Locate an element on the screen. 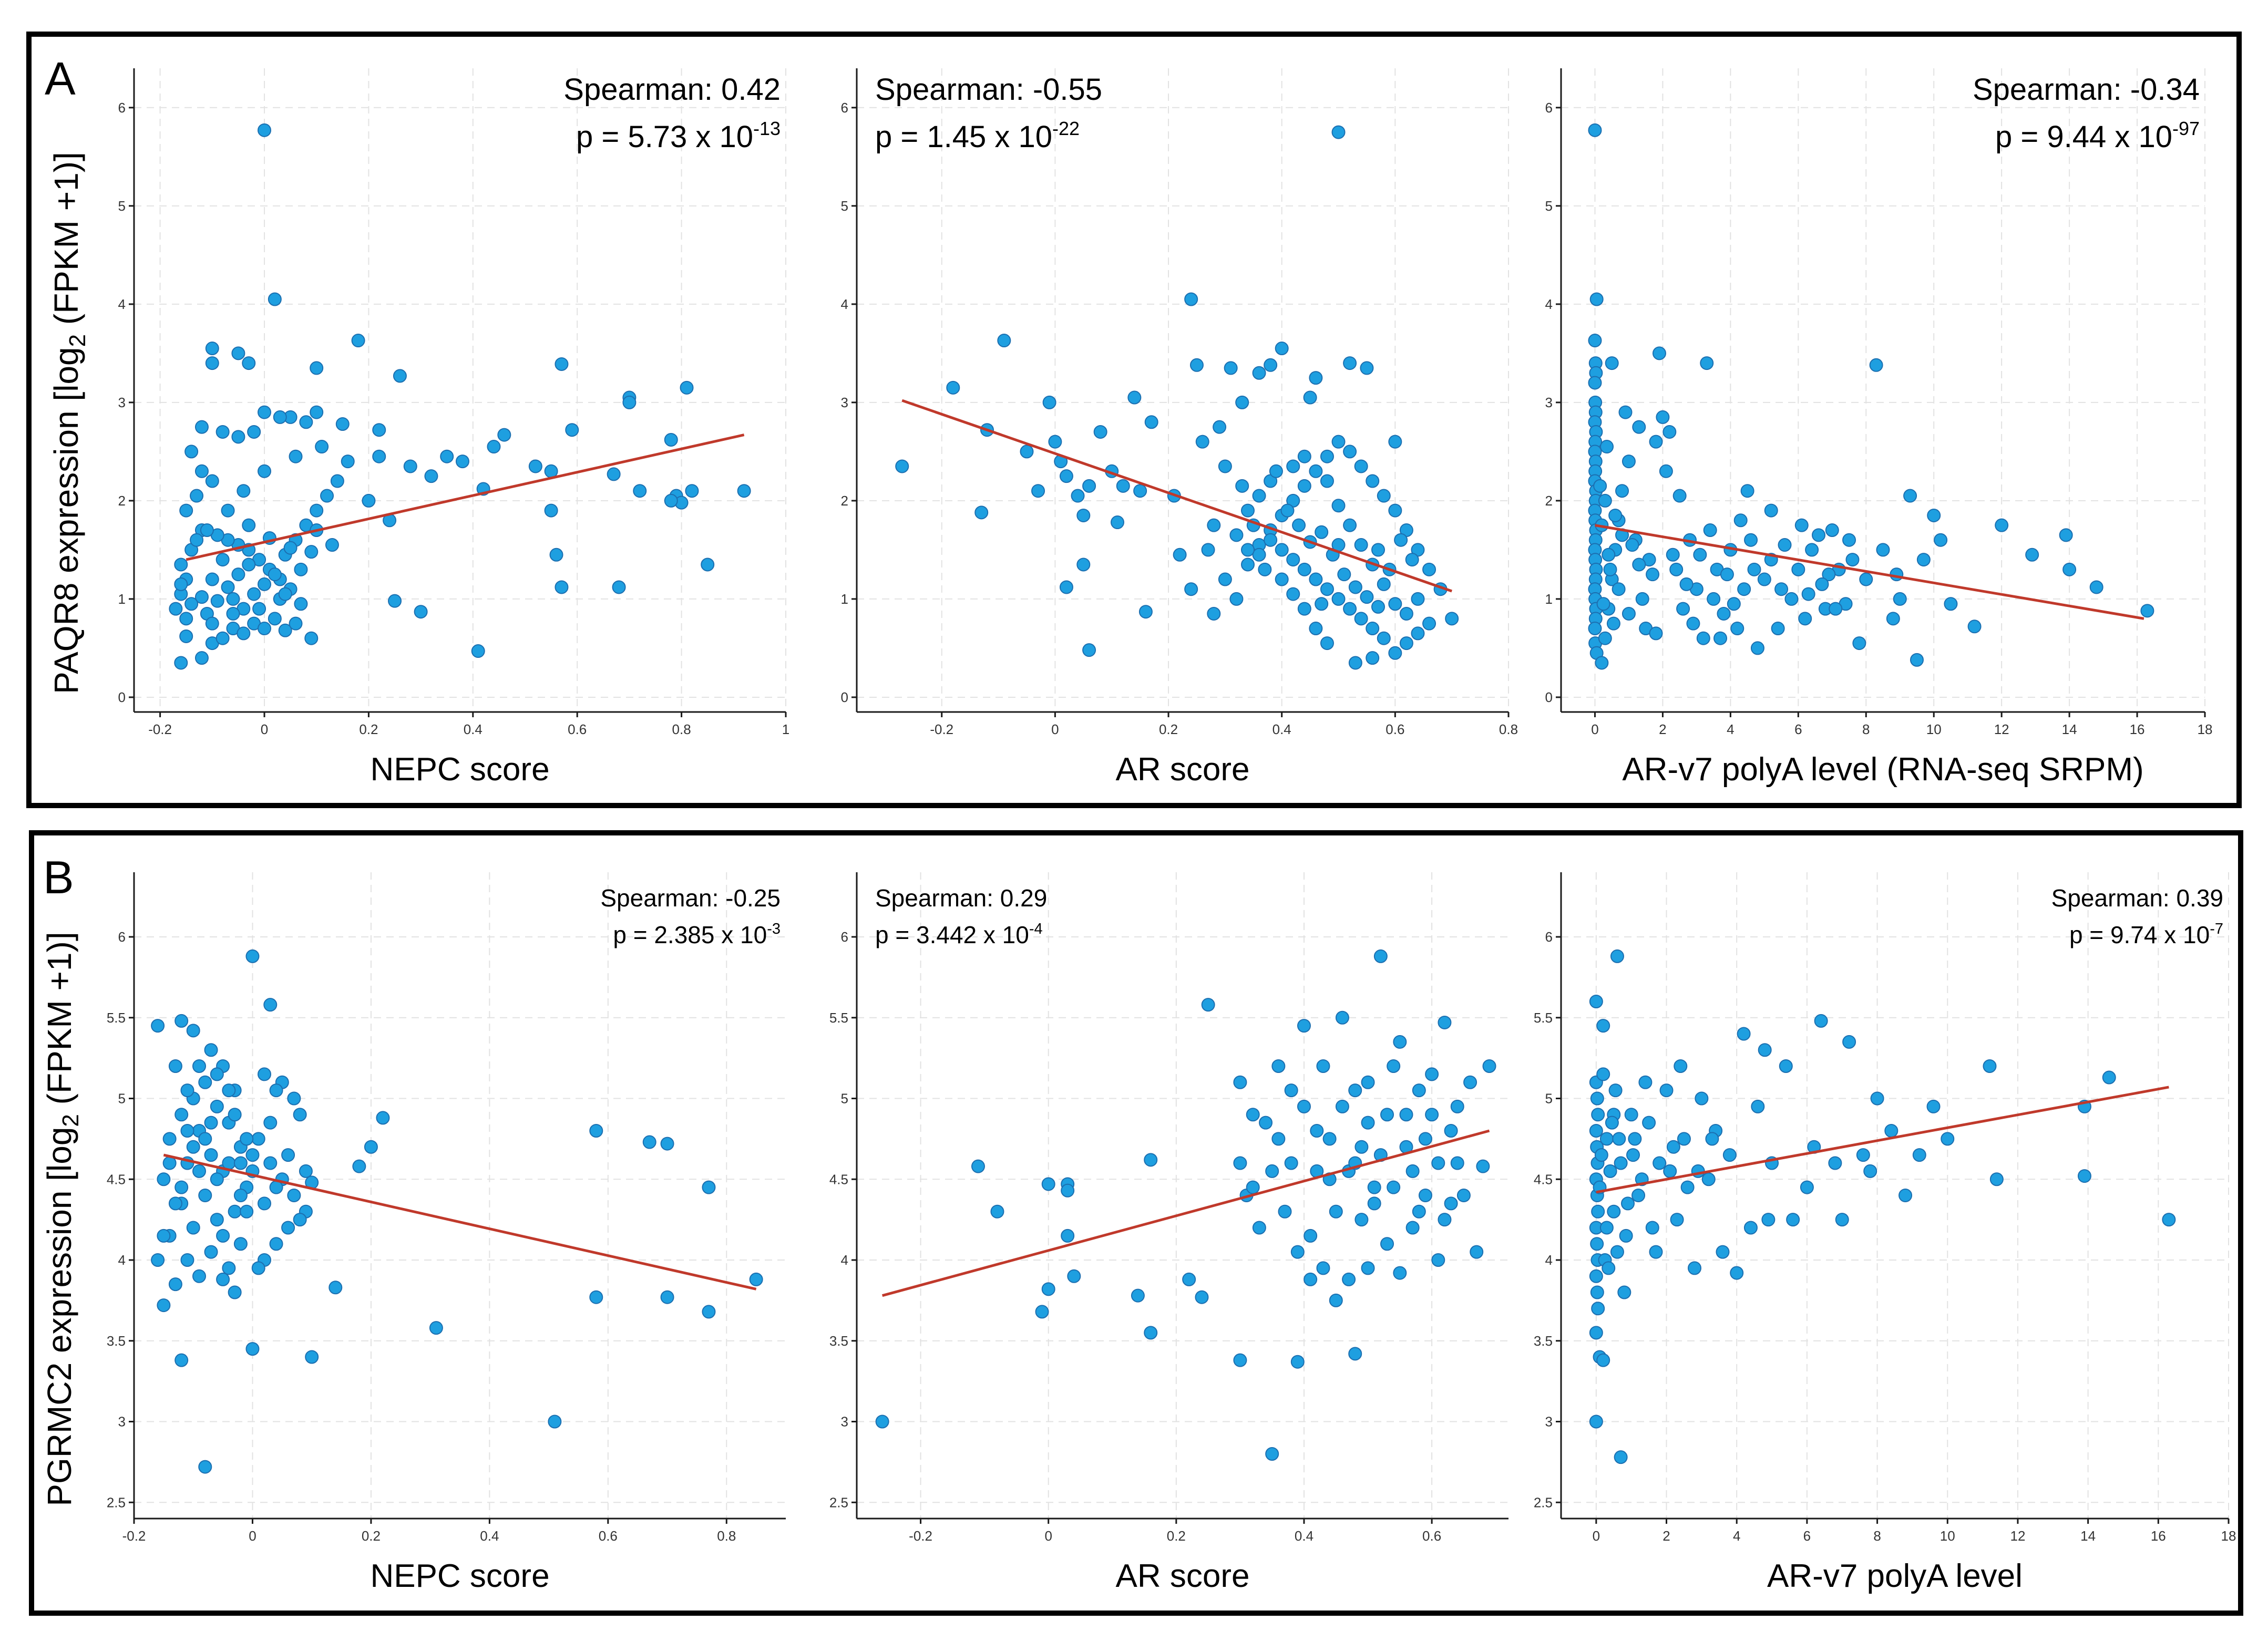 This screenshot has height=1631, width=2268. x-axis-label: AR-v7 polyA level (RNA-seq SRPM) is located at coordinates (1882, 770).